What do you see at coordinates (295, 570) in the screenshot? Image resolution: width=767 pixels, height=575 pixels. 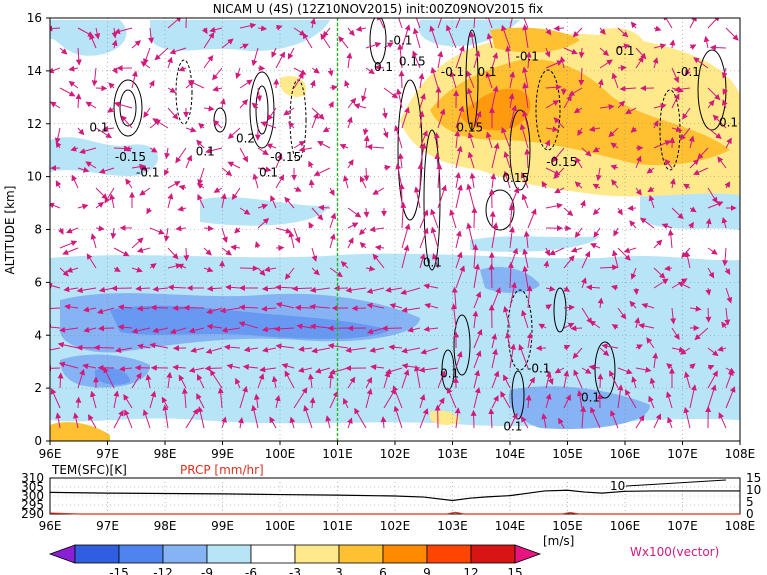 I see `colorbar-tick-label: -3` at bounding box center [295, 570].